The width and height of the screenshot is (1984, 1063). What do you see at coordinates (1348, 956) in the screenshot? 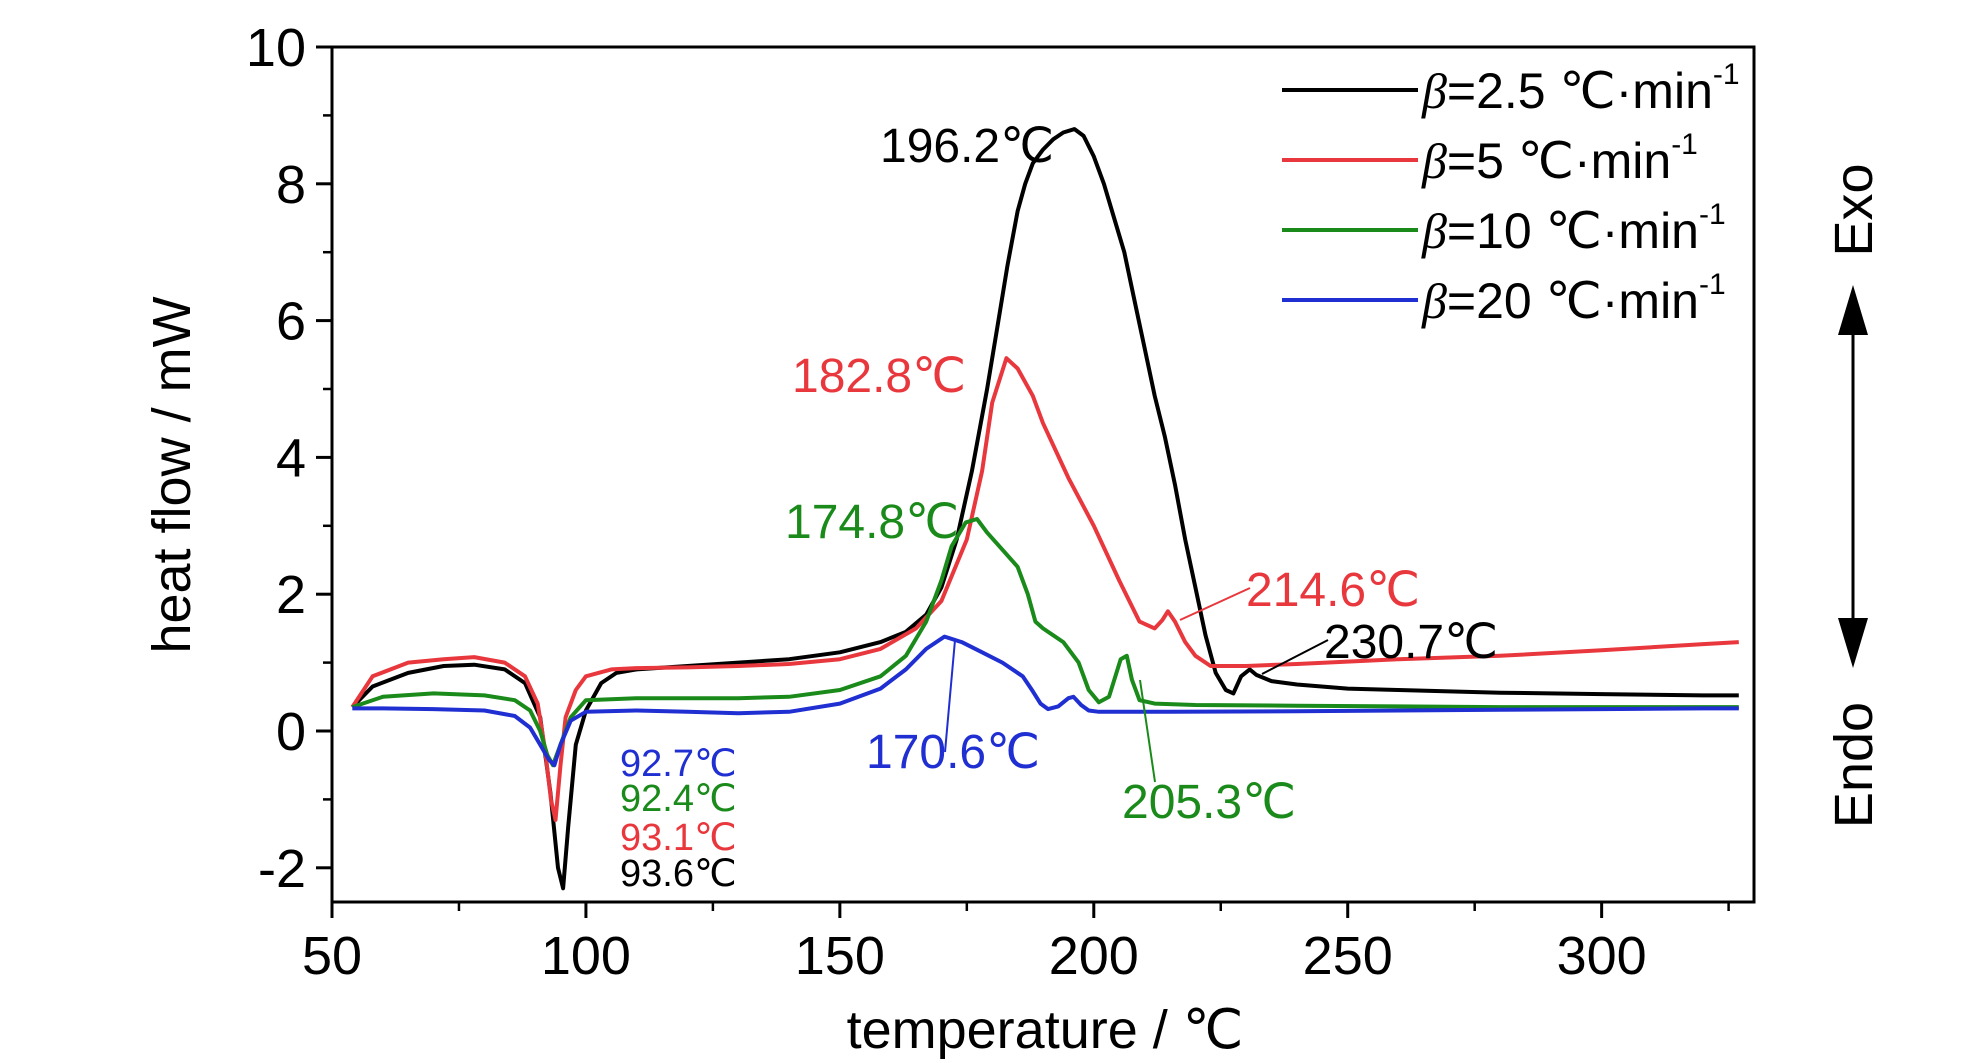
I see `x-tick-label: 250` at bounding box center [1348, 956].